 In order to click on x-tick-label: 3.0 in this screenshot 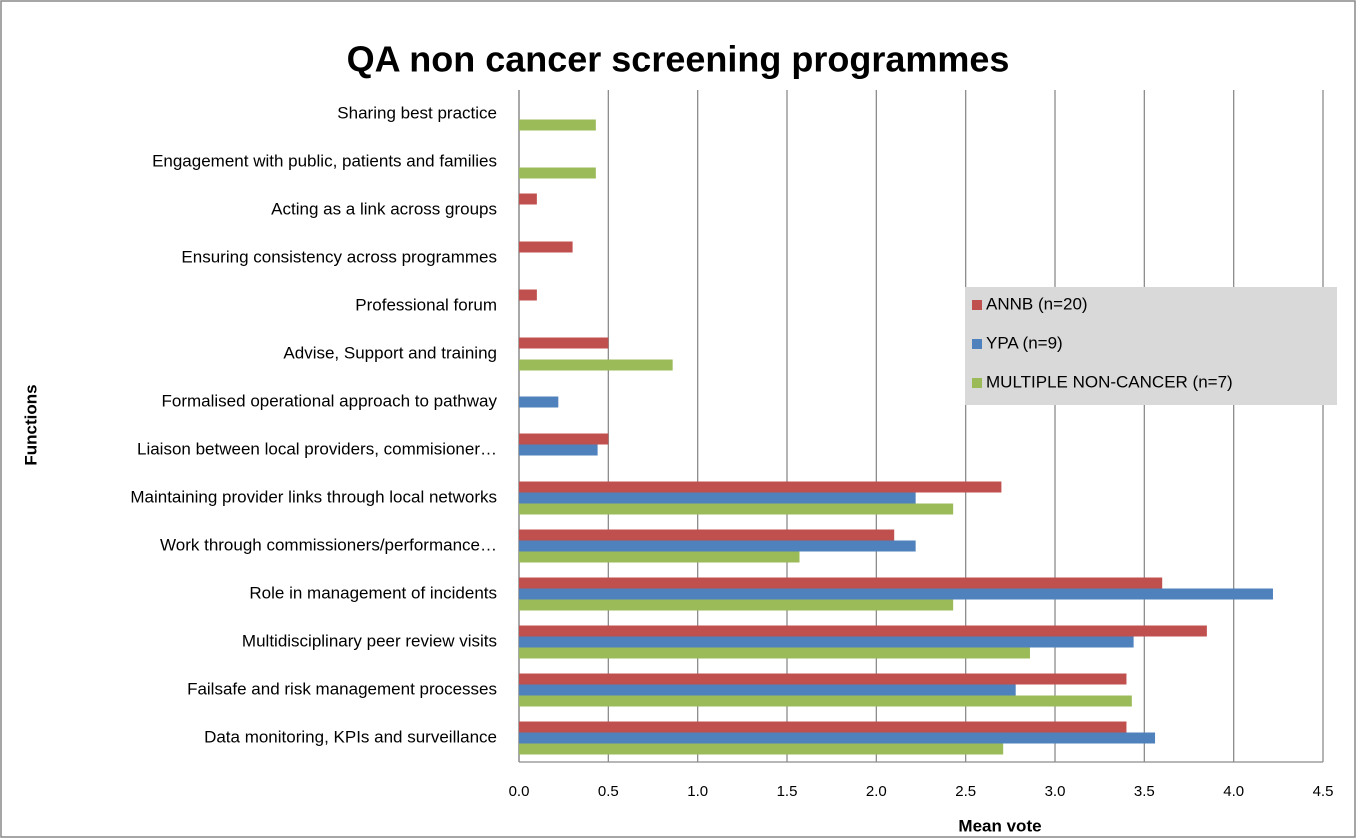, I will do `click(1055, 791)`.